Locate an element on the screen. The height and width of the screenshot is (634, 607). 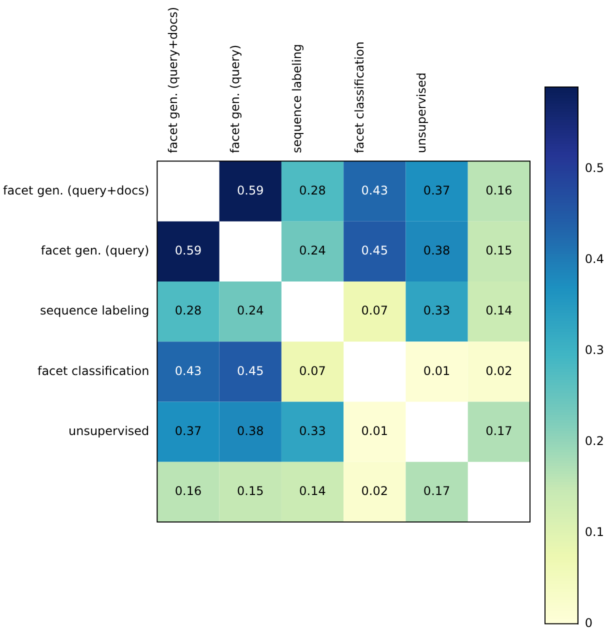
color-bar-label: 0.2 is located at coordinates (594, 441).